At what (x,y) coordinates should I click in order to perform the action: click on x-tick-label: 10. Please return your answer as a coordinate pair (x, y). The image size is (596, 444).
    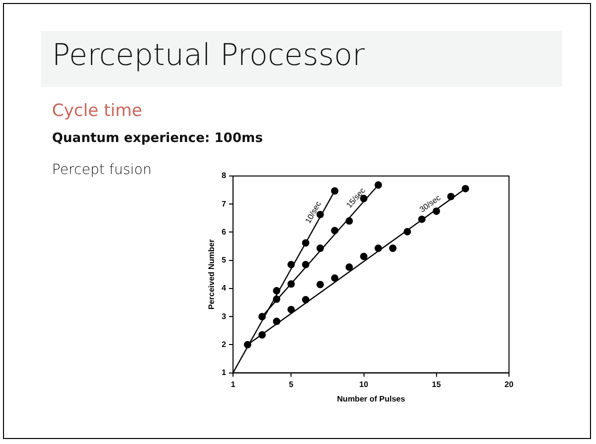
    Looking at the image, I should click on (364, 384).